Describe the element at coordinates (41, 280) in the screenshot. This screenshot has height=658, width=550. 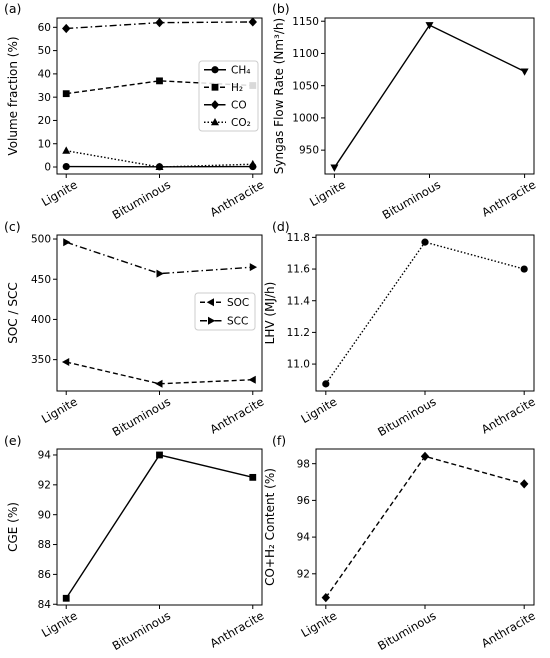
I see `y-tick-label: 450` at that location.